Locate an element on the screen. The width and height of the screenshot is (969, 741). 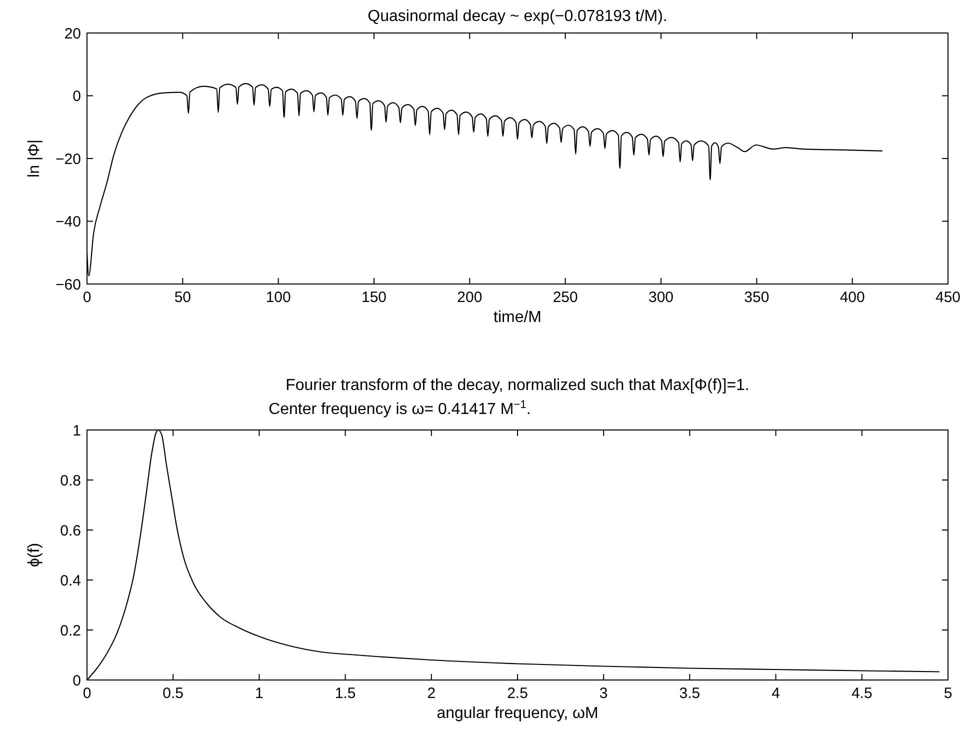
x-tick-label: 2 is located at coordinates (431, 693).